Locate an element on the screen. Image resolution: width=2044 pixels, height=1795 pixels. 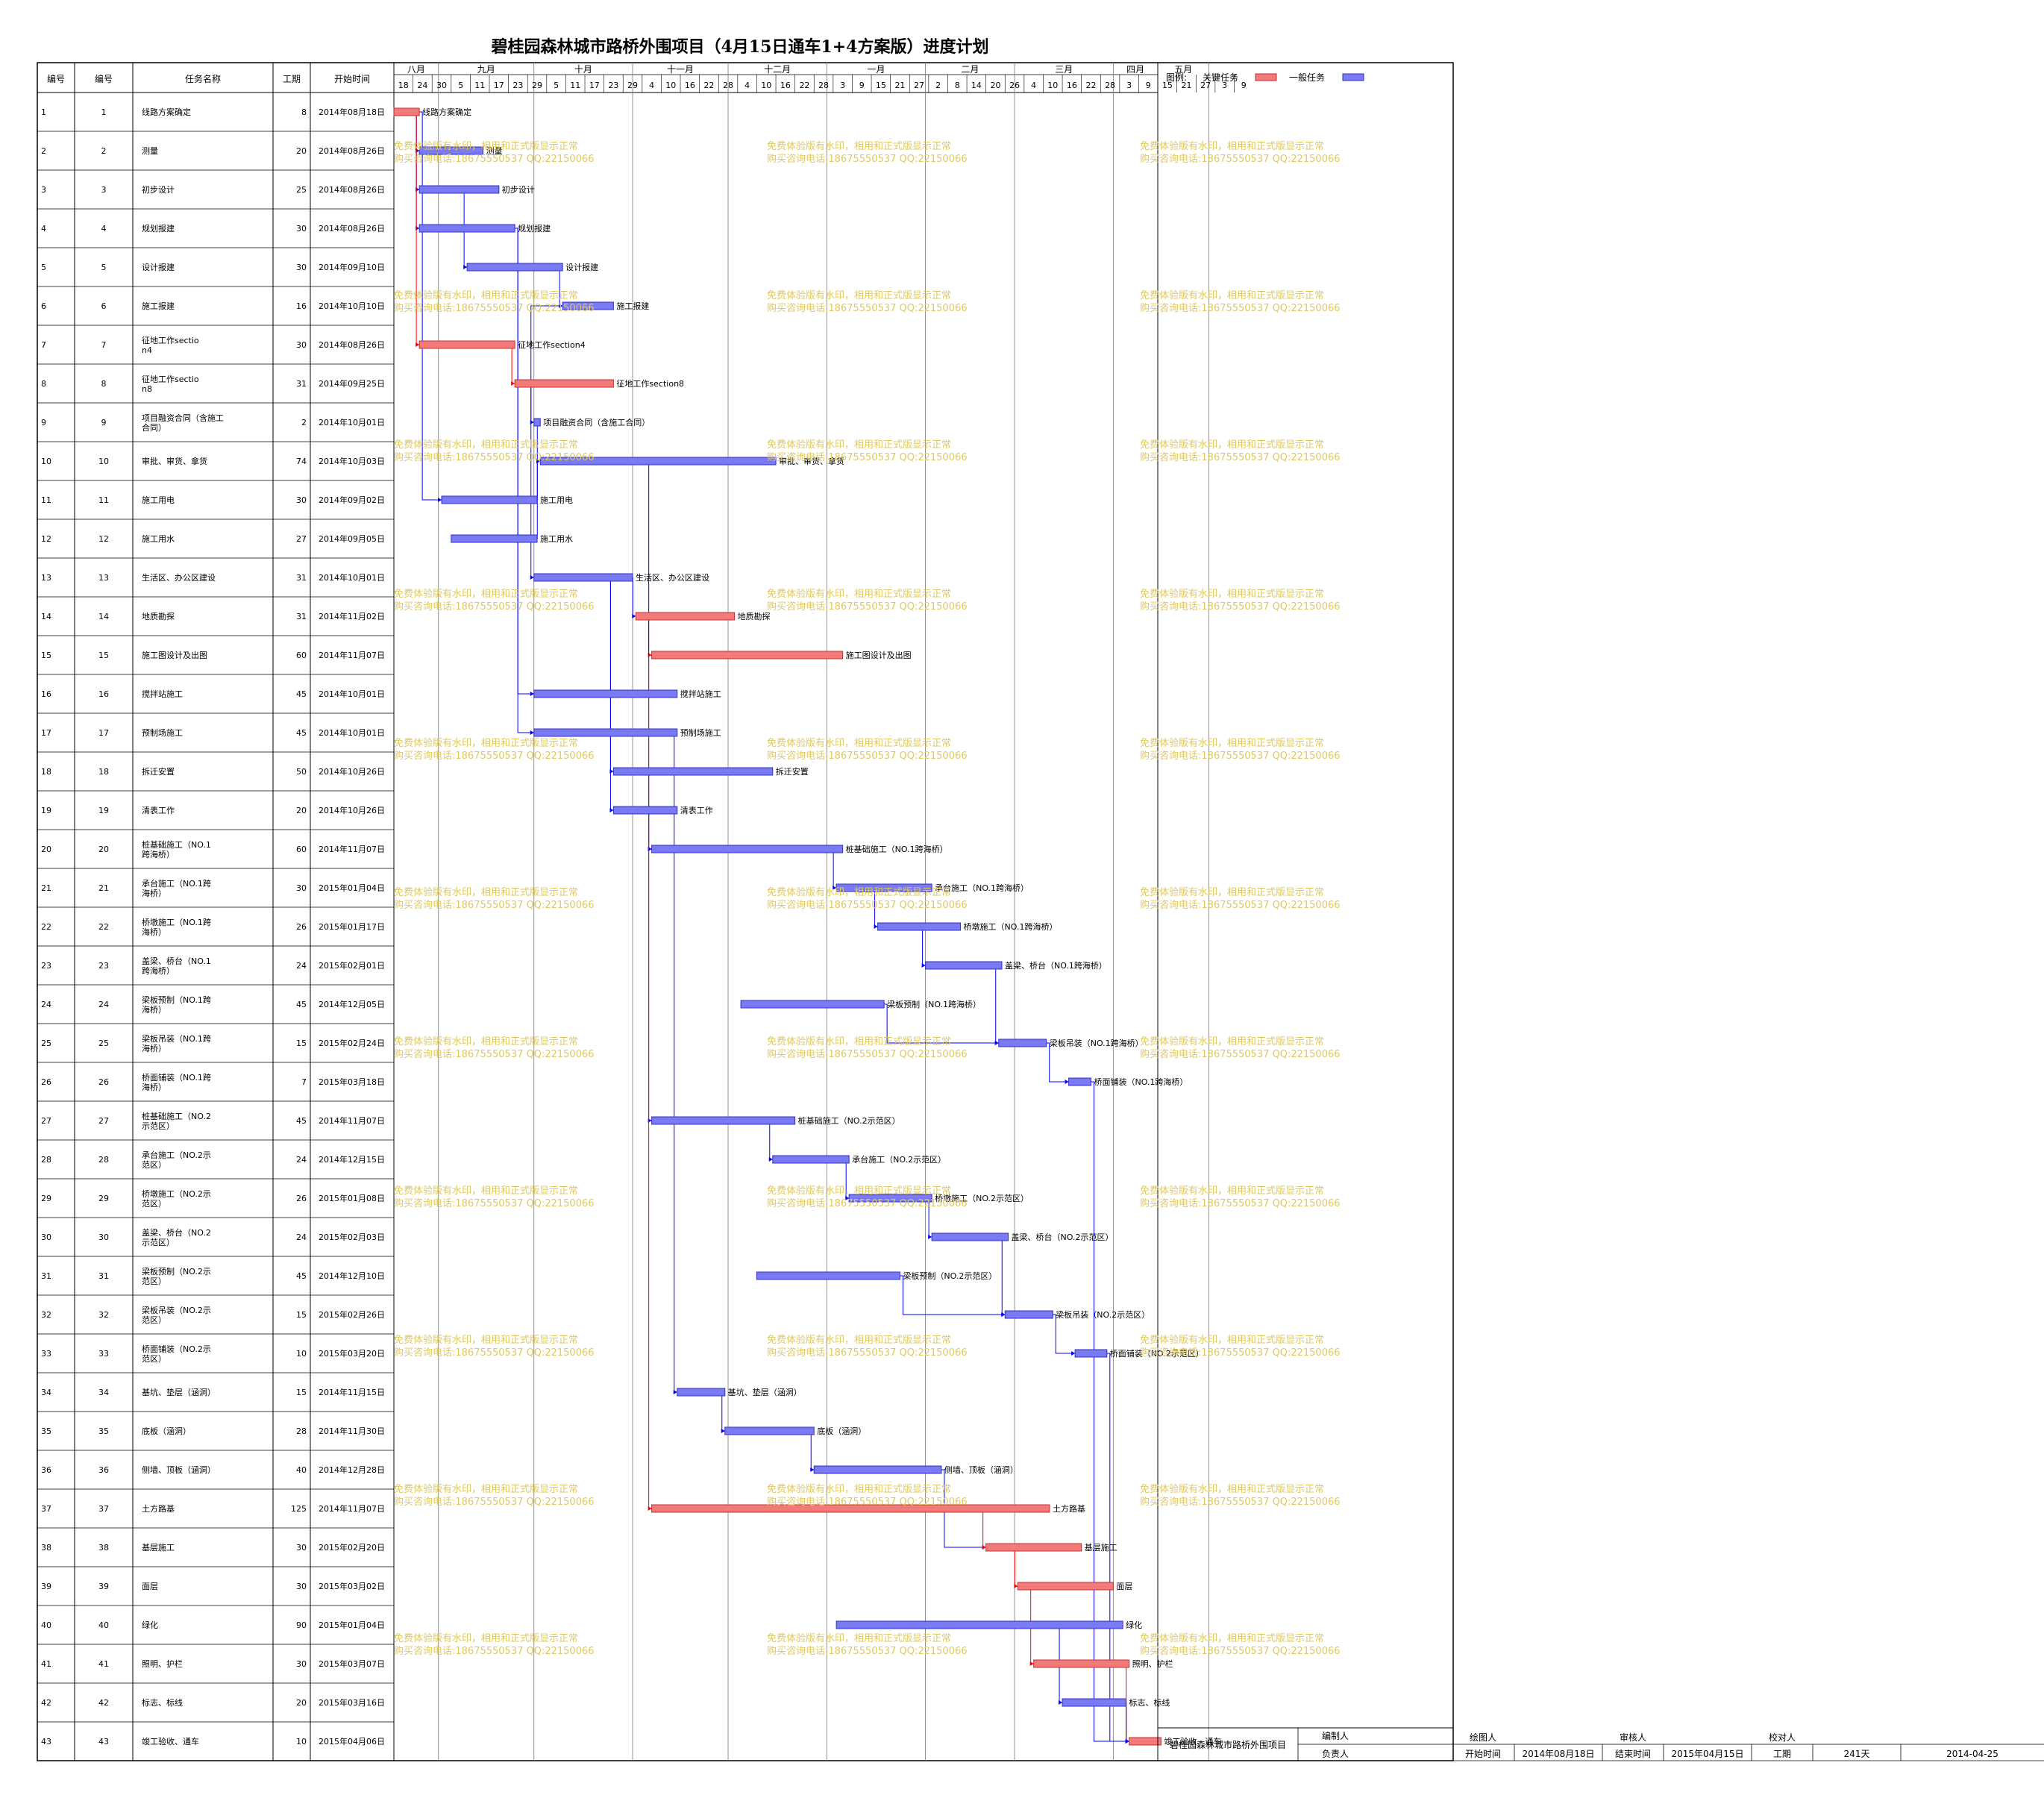
bar-label: 初步设计 is located at coordinates (518, 190).